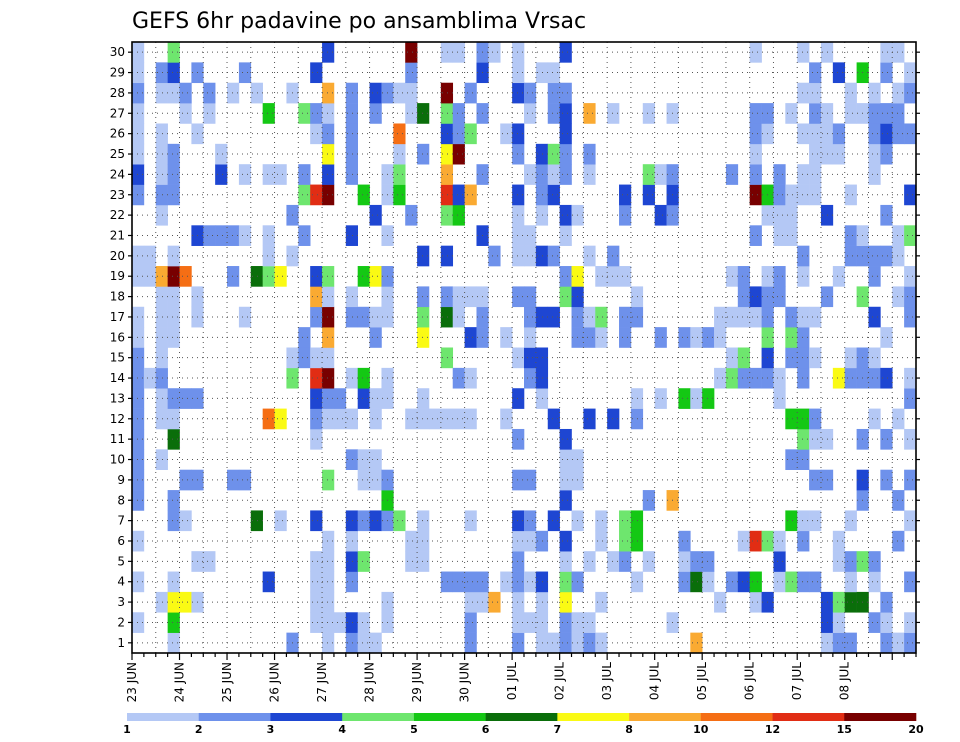 Image resolution: width=960 pixels, height=742 pixels. I want to click on y-tick-label: 9, so click(121, 480).